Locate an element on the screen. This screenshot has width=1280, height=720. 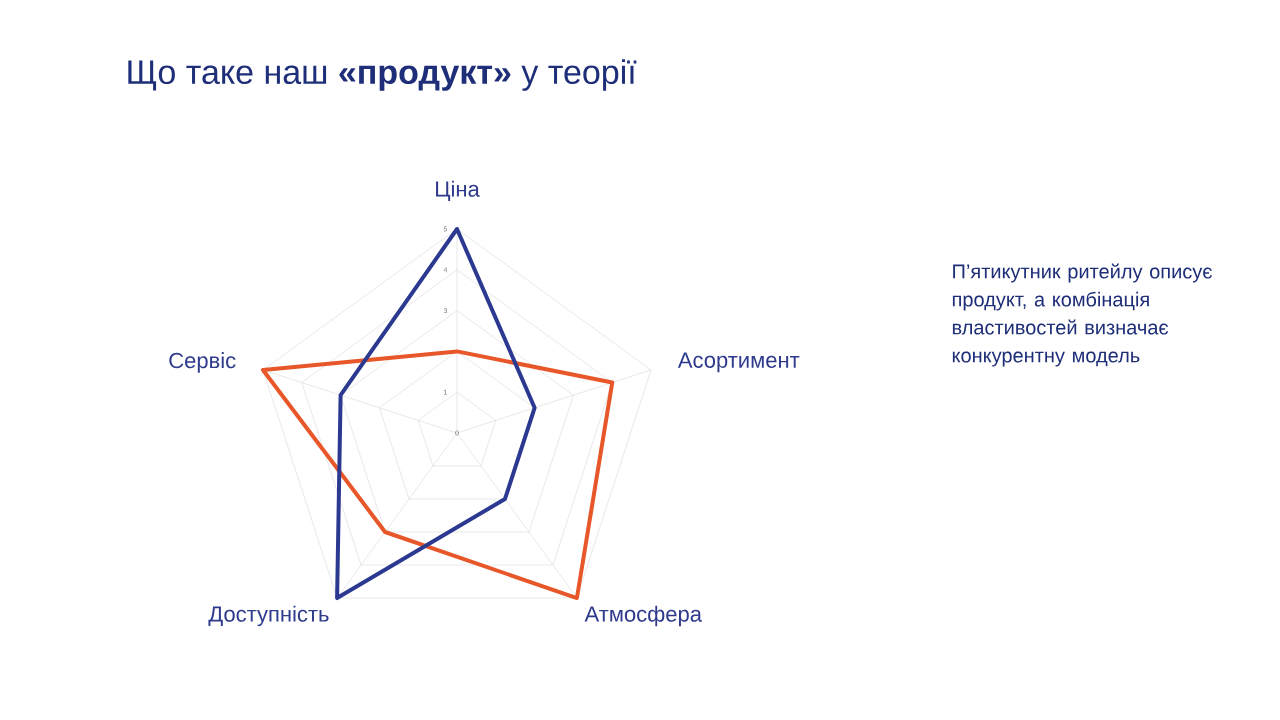
spoke-label: Сервіс is located at coordinates (202, 362).